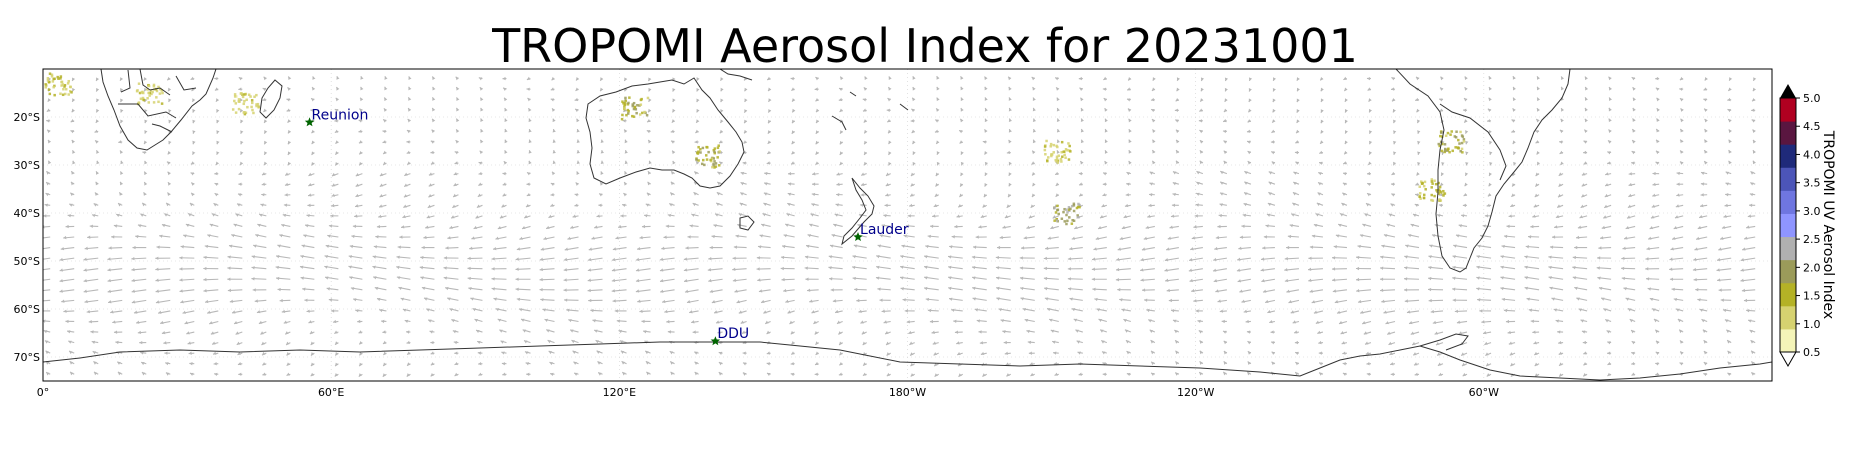  What do you see at coordinates (27, 213) in the screenshot?
I see `lat-tick-label: 40°S` at bounding box center [27, 213].